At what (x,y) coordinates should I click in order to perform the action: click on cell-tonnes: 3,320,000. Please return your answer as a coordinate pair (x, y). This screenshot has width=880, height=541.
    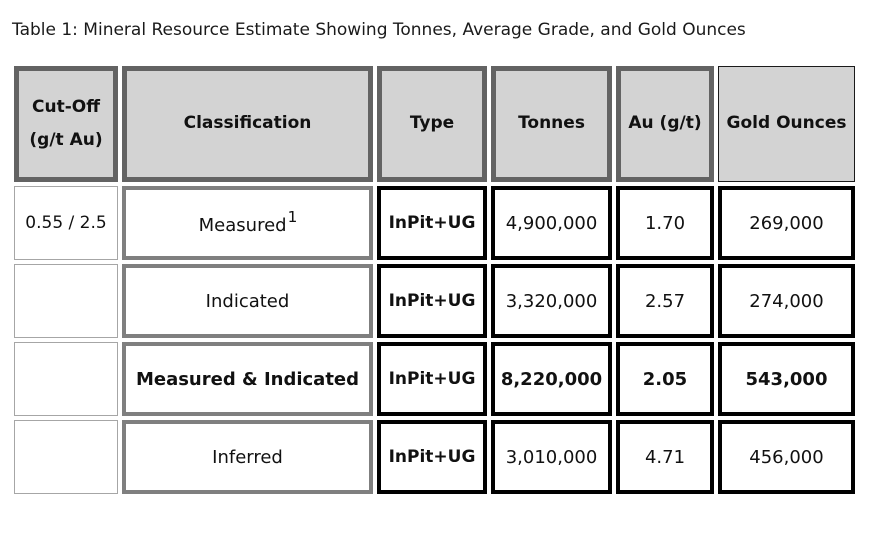
    Looking at the image, I should click on (551, 301).